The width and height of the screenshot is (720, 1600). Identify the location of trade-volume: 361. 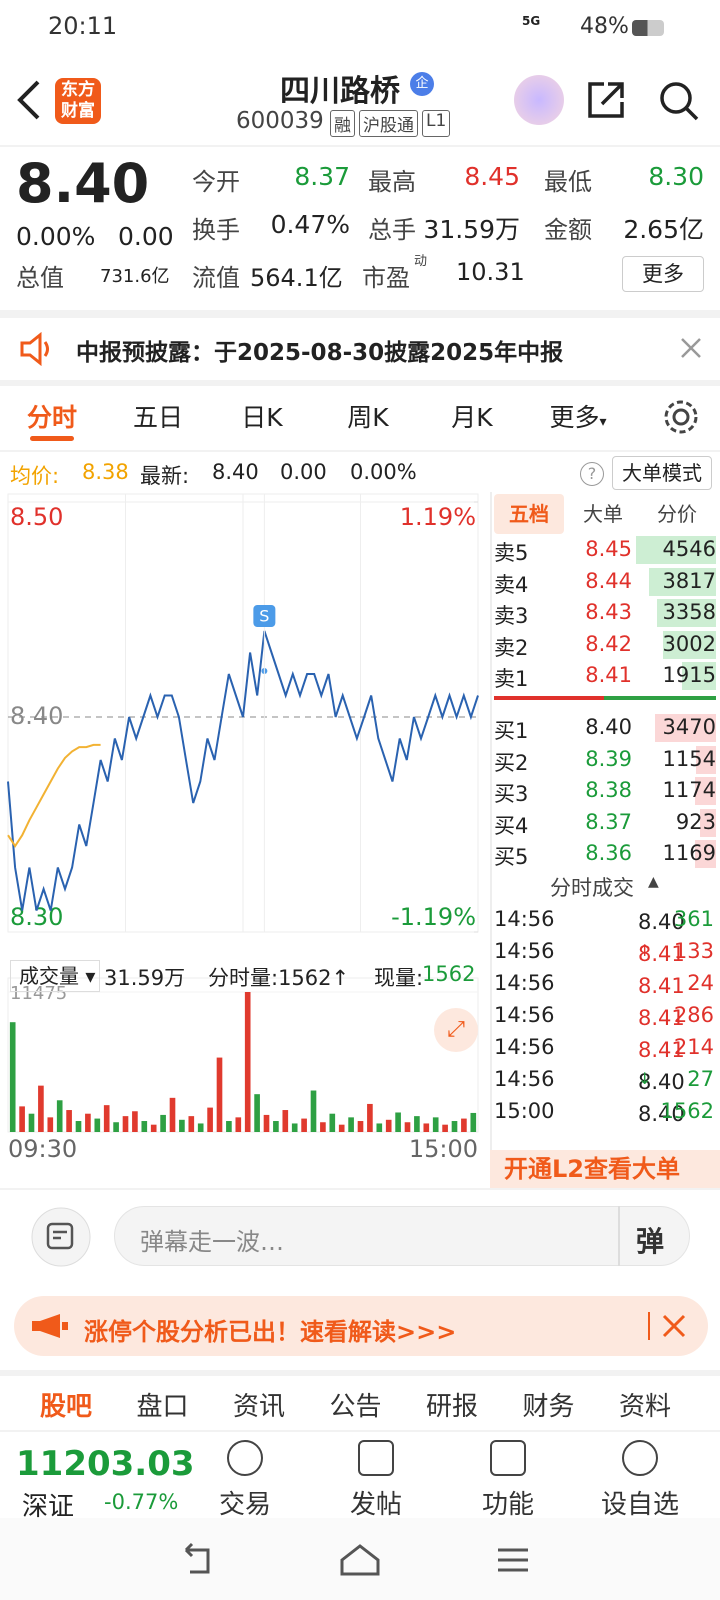
(693, 919).